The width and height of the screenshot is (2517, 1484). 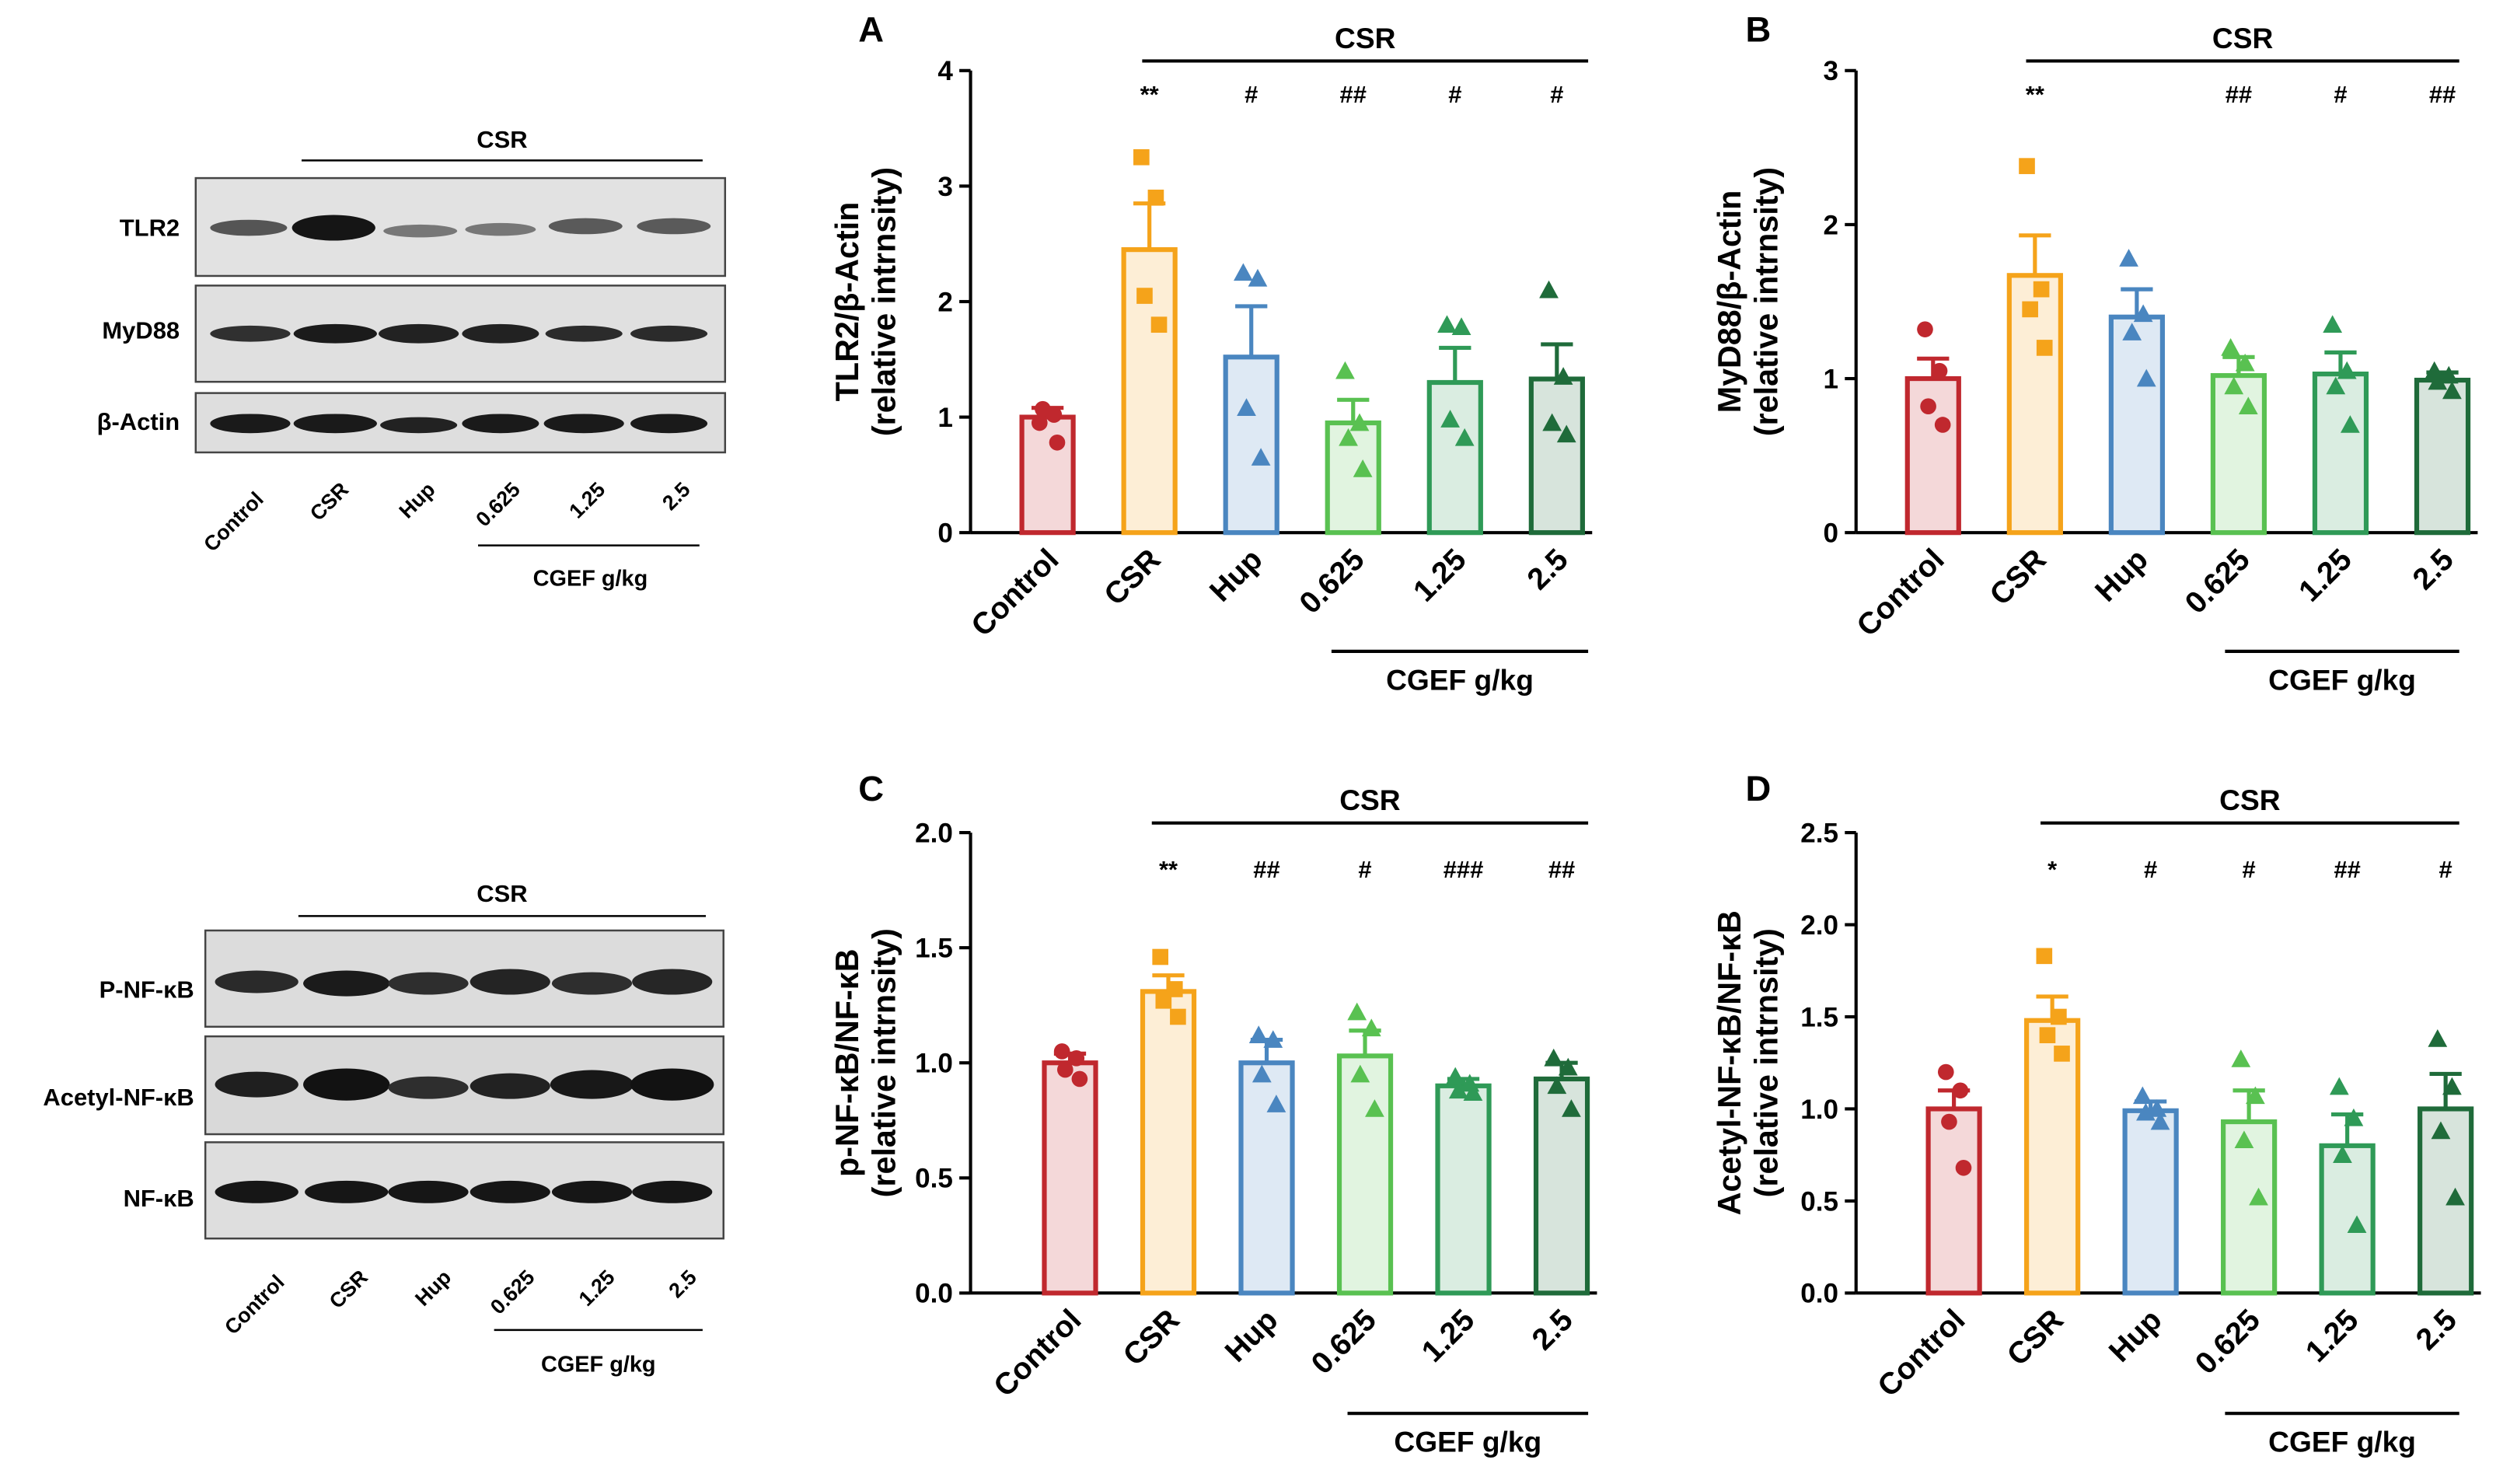 I want to click on y-tick-label: 2, so click(x=1832, y=225).